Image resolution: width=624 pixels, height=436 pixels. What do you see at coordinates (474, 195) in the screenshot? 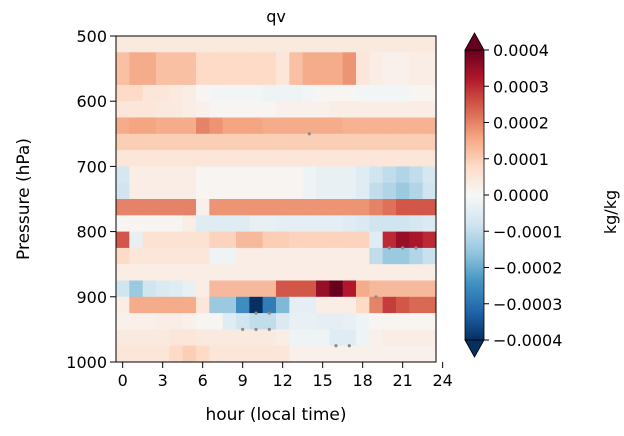
I see `colorbar-body` at bounding box center [474, 195].